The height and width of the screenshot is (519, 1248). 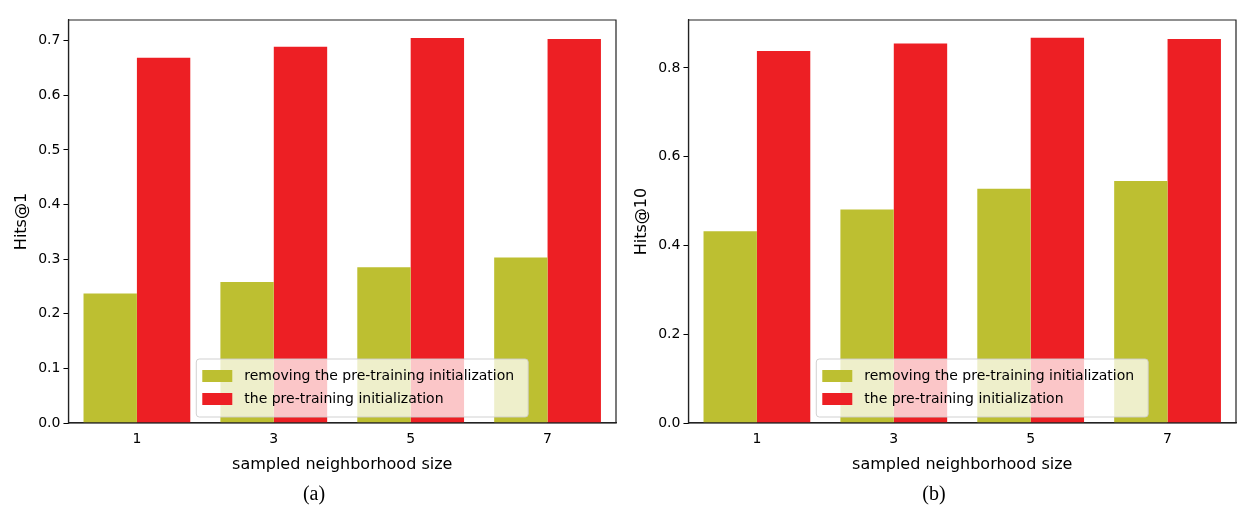 What do you see at coordinates (49, 39) in the screenshot?
I see `y-tick-label: 0.7` at bounding box center [49, 39].